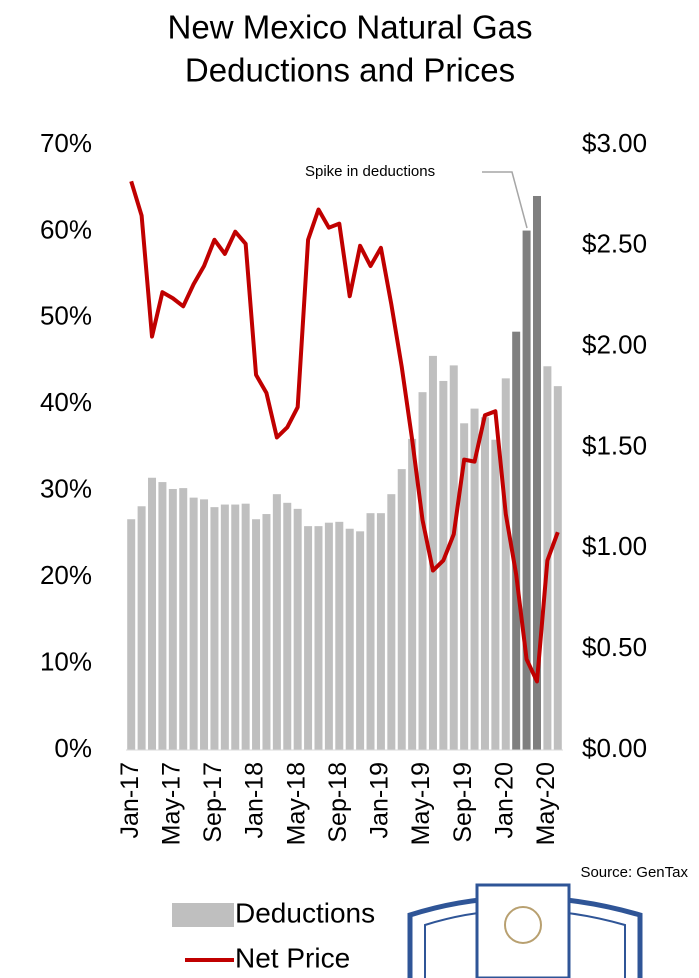 This screenshot has height=978, width=699. What do you see at coordinates (66, 575) in the screenshot?
I see `y-tick-label: 20%` at bounding box center [66, 575].